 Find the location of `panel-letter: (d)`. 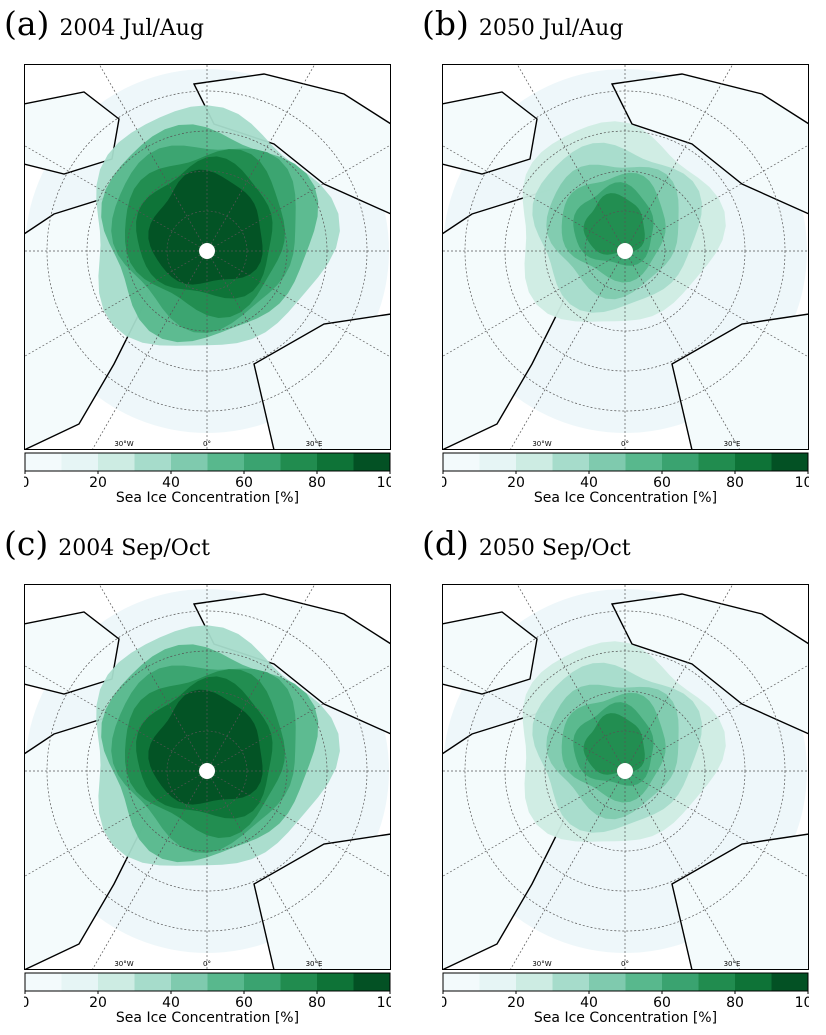

panel-letter: (d) is located at coordinates (445, 543).